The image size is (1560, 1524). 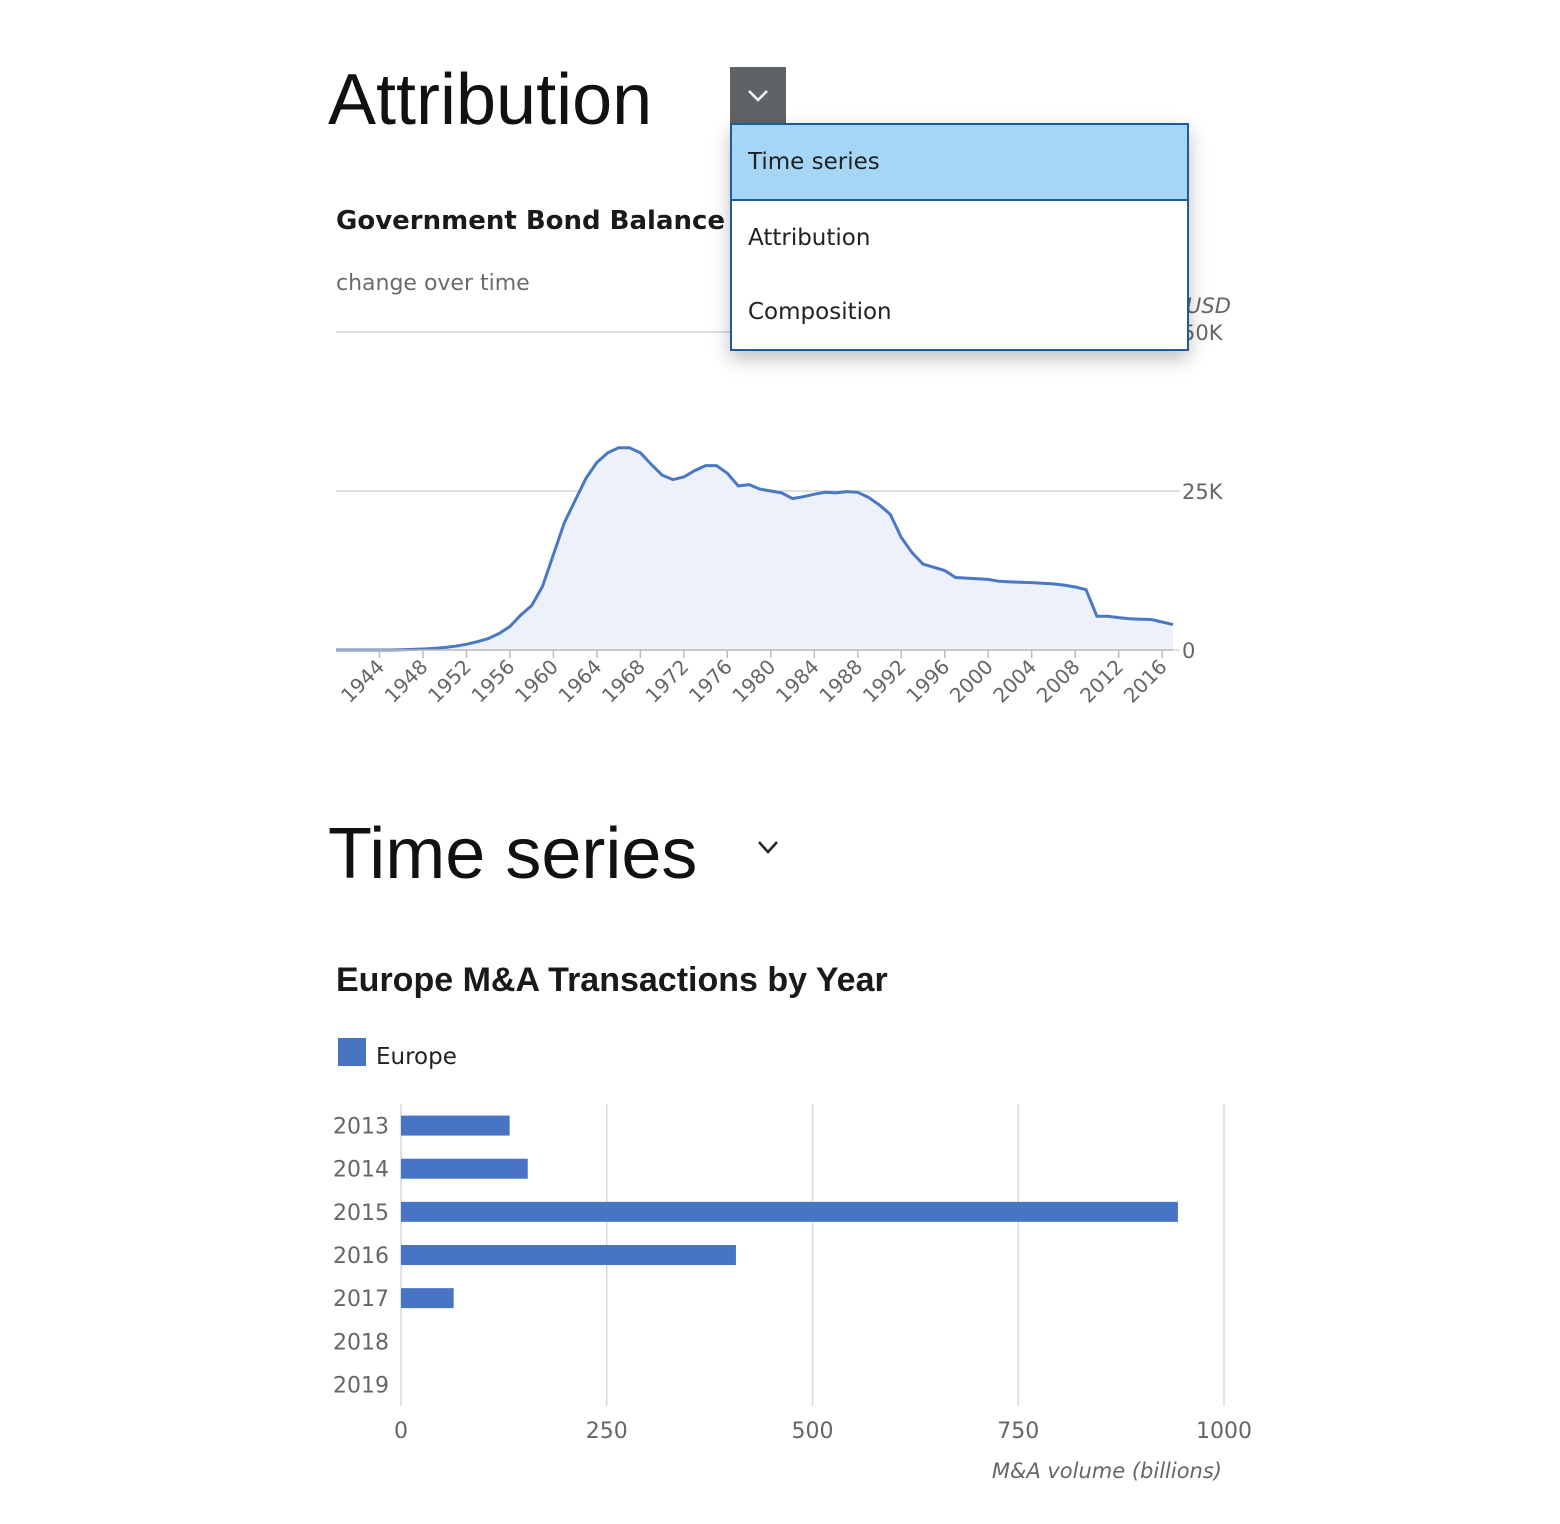 I want to click on dropdown-option: Attribution, so click(x=809, y=238).